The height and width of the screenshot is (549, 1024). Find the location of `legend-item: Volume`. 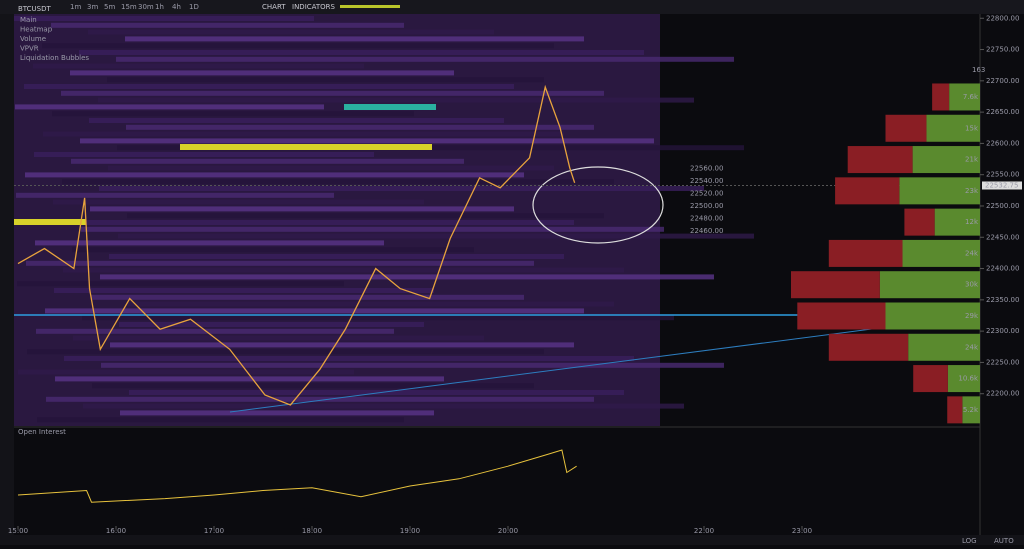

legend-item: Volume is located at coordinates (33, 39).